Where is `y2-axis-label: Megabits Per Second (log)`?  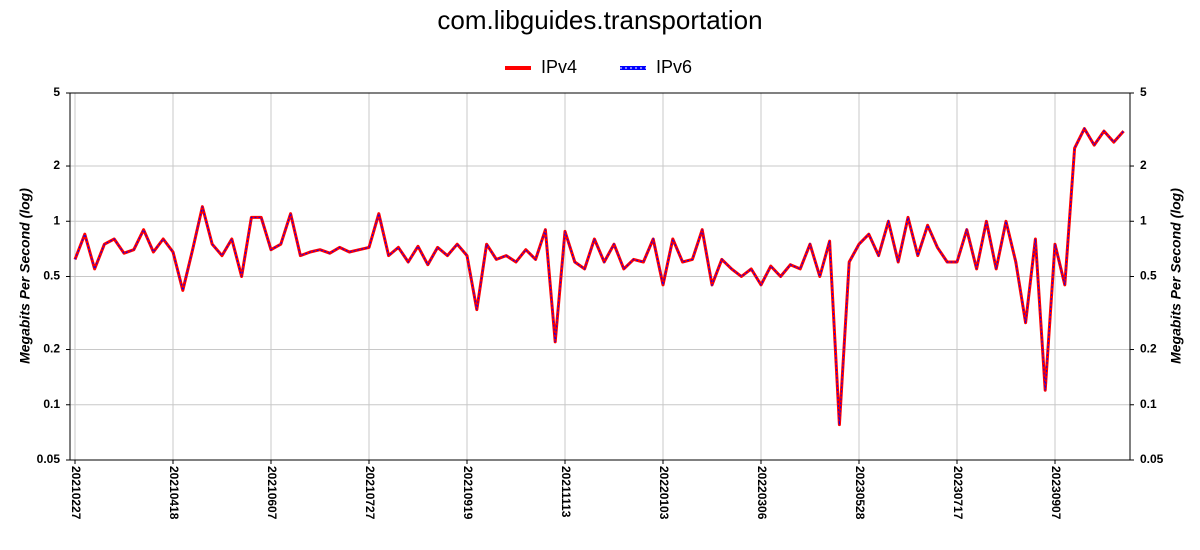
y2-axis-label: Megabits Per Second (log) is located at coordinates (1176, 276).